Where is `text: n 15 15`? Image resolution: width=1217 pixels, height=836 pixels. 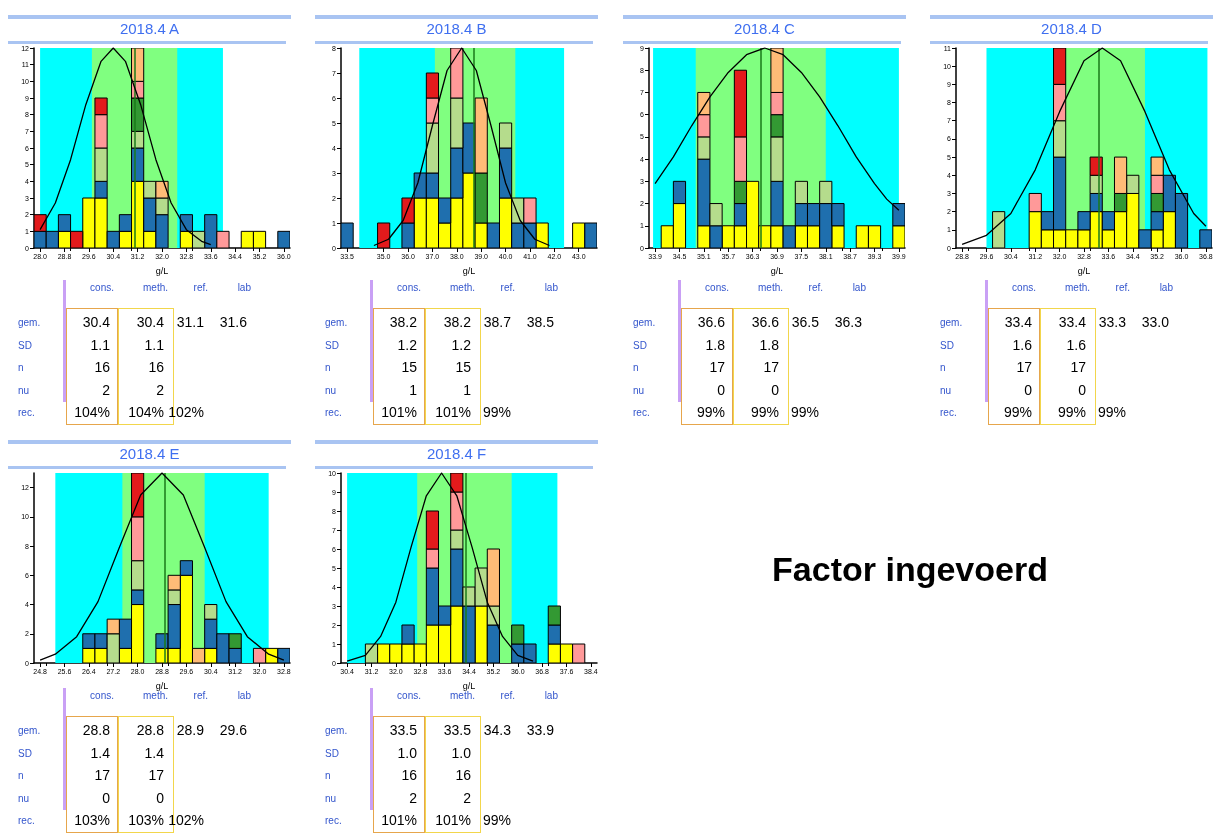
text: n 15 15 is located at coordinates (398, 367).